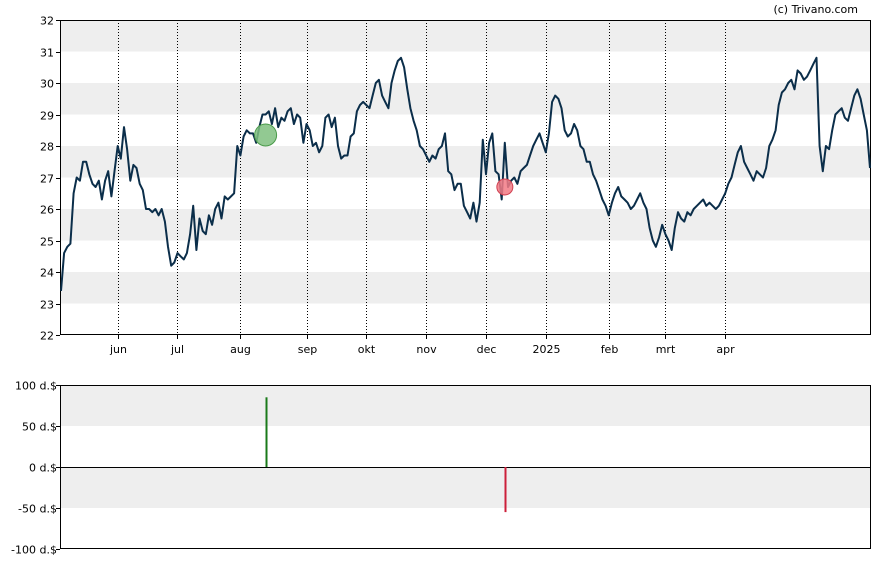 This screenshot has width=888, height=565. Describe the element at coordinates (307, 349) in the screenshot. I see `x-tick-label: sep` at that location.